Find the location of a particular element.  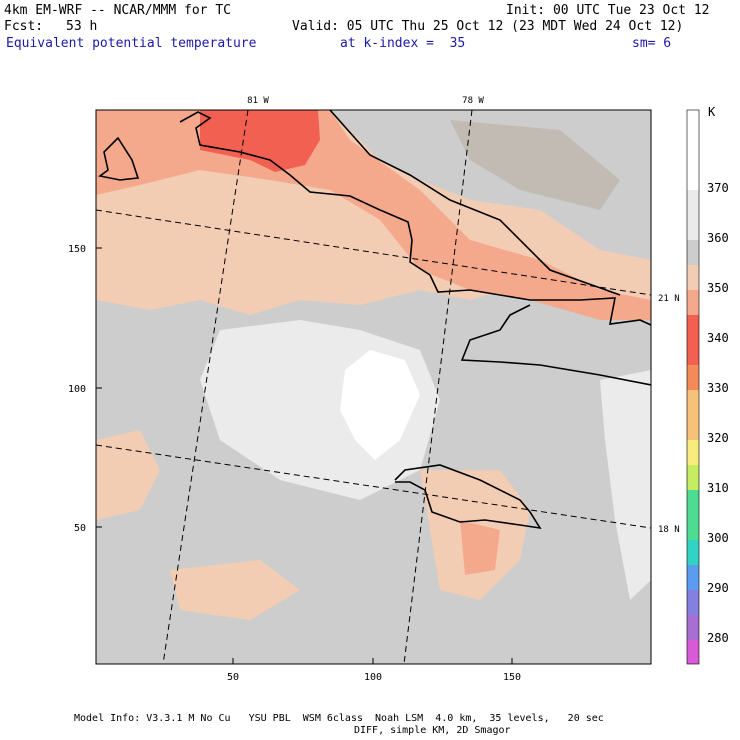

colorbar-label: 310 is located at coordinates (718, 488).